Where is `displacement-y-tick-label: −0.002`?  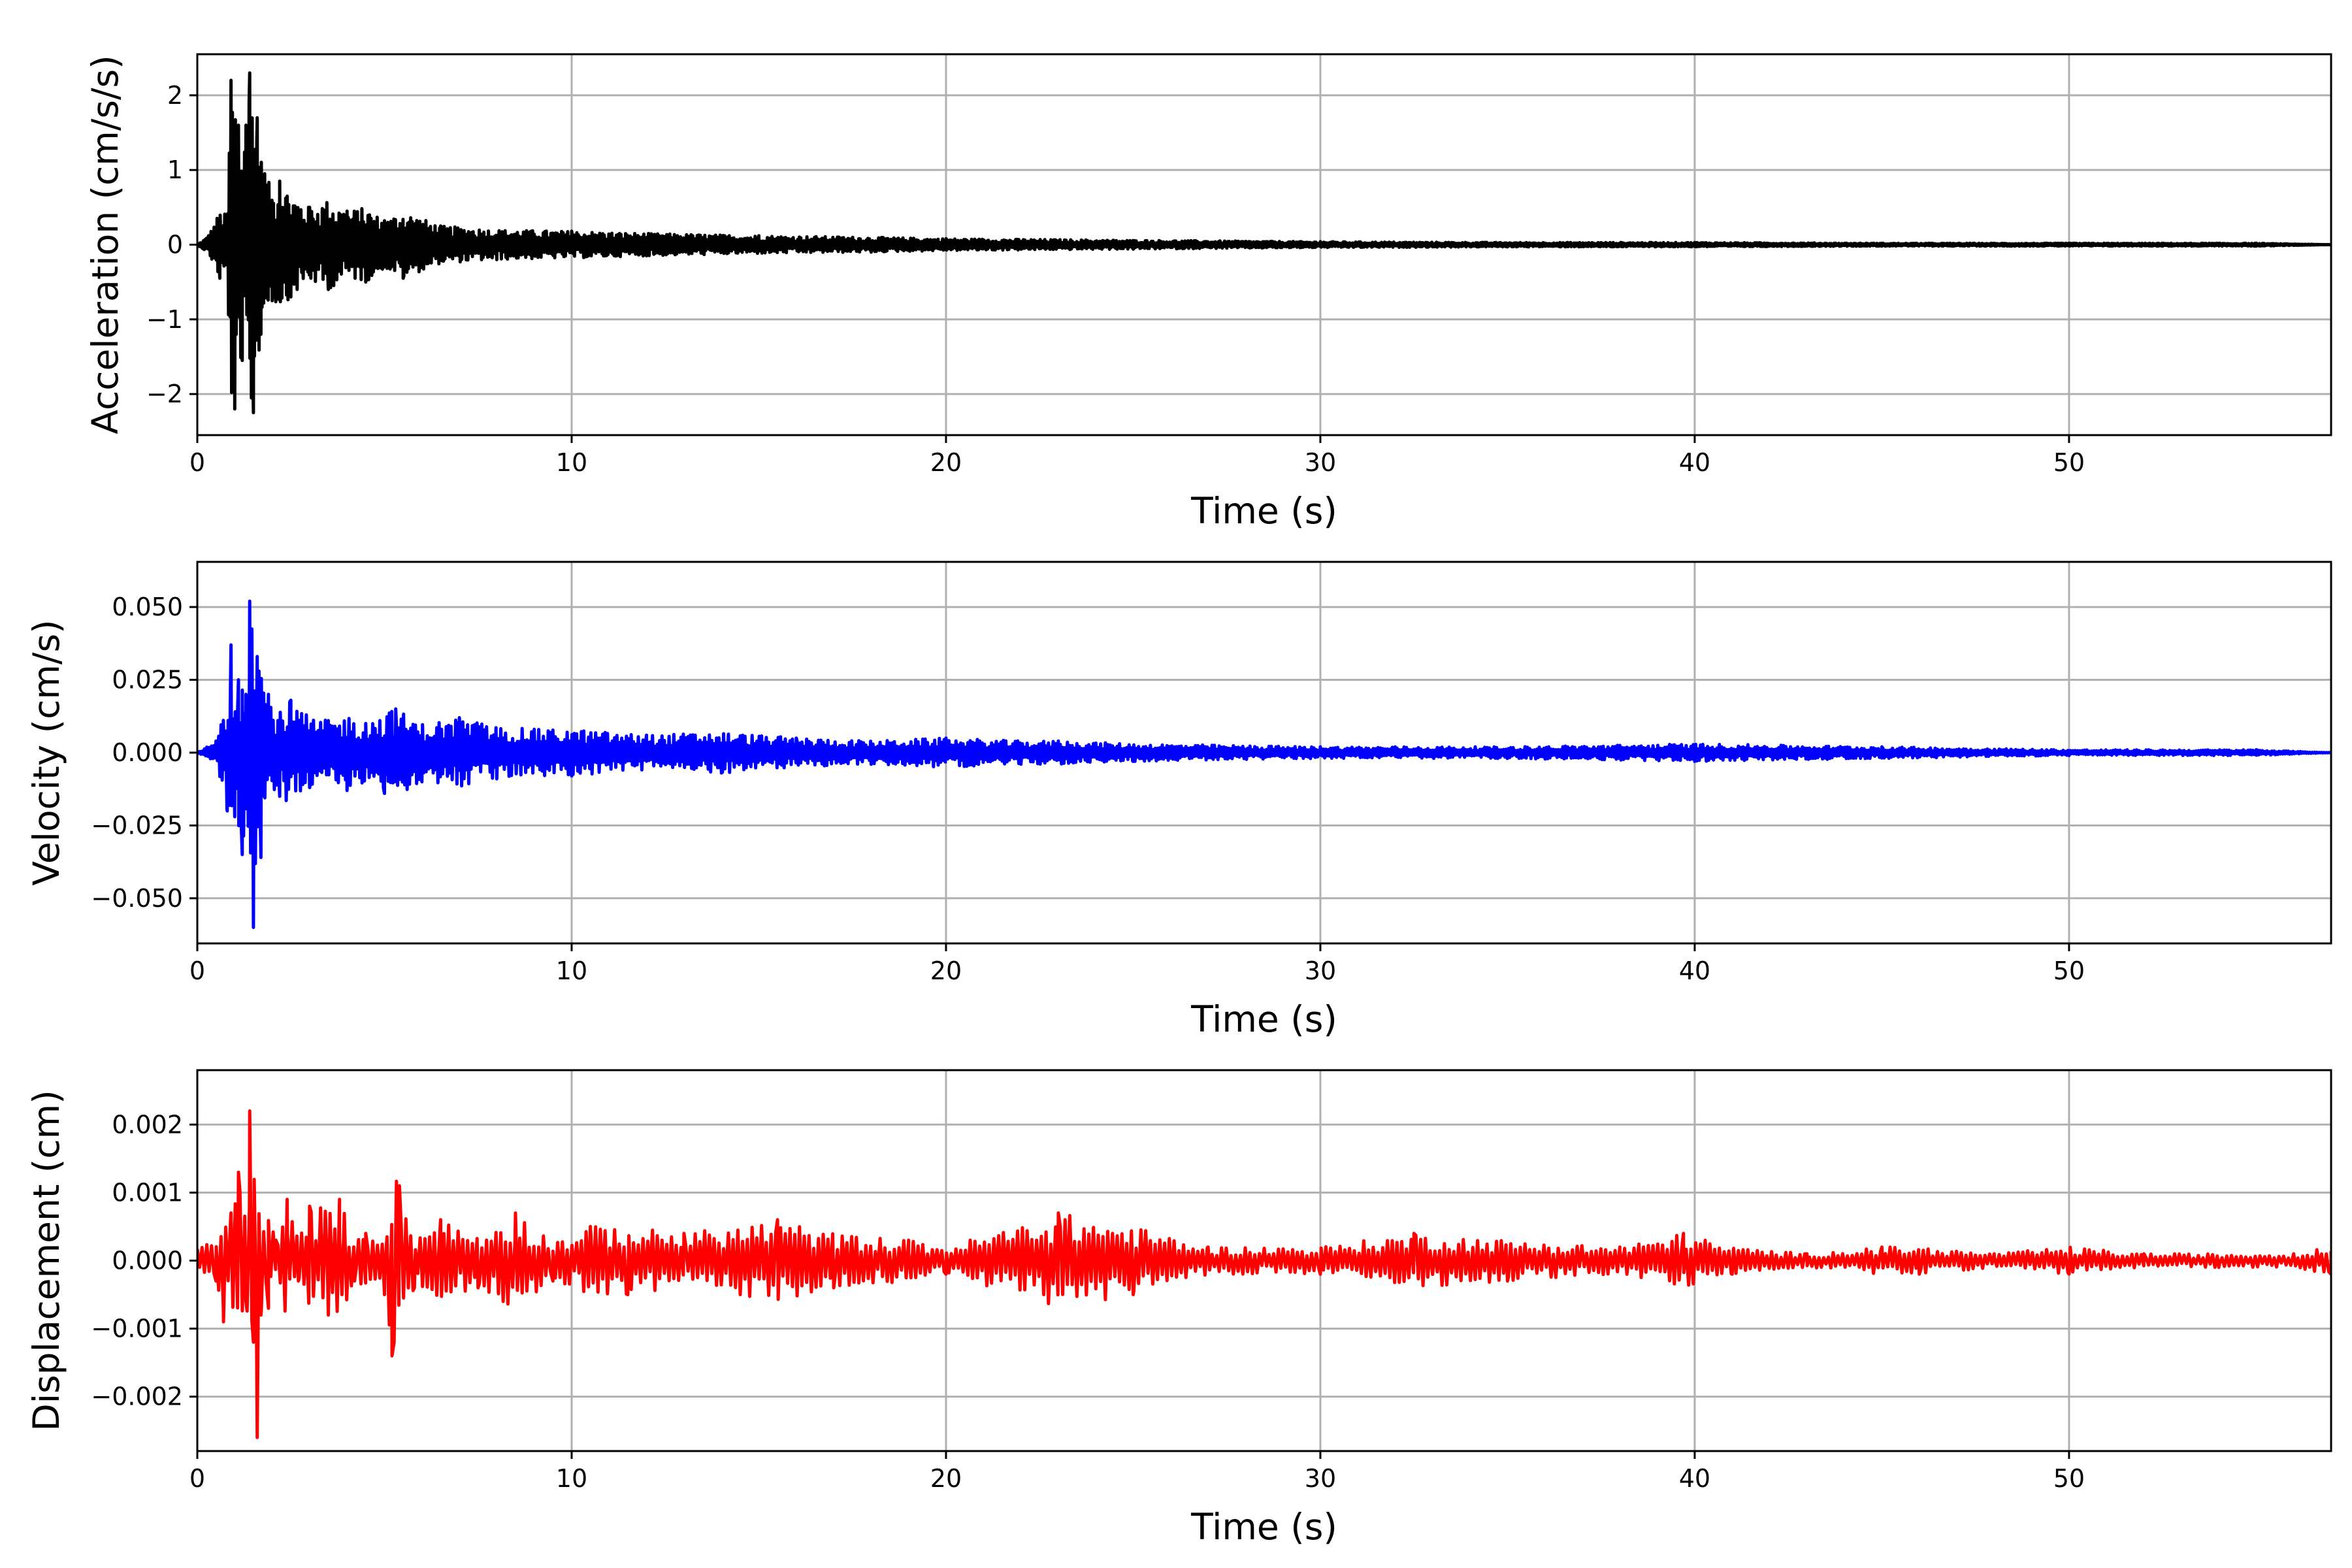 displacement-y-tick-label: −0.002 is located at coordinates (137, 1396).